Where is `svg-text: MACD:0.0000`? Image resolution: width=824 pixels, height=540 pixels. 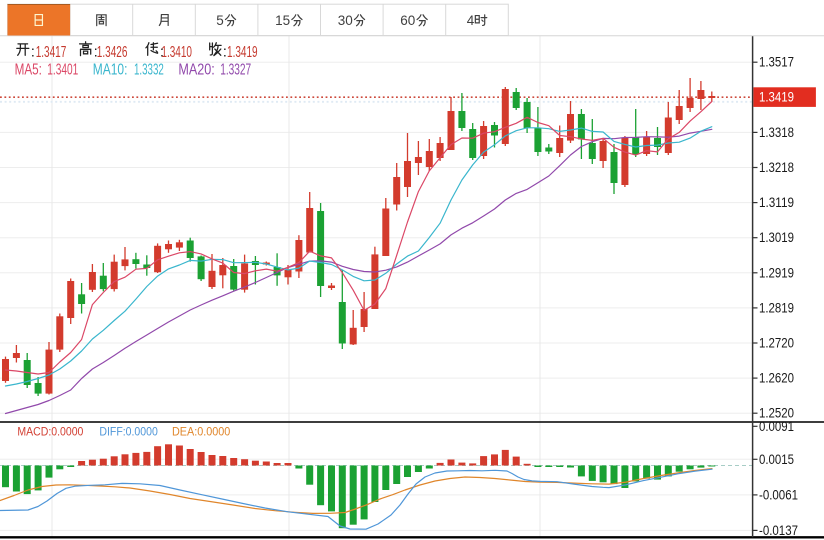
svg-text: MACD:0.0000 is located at coordinates (50, 432).